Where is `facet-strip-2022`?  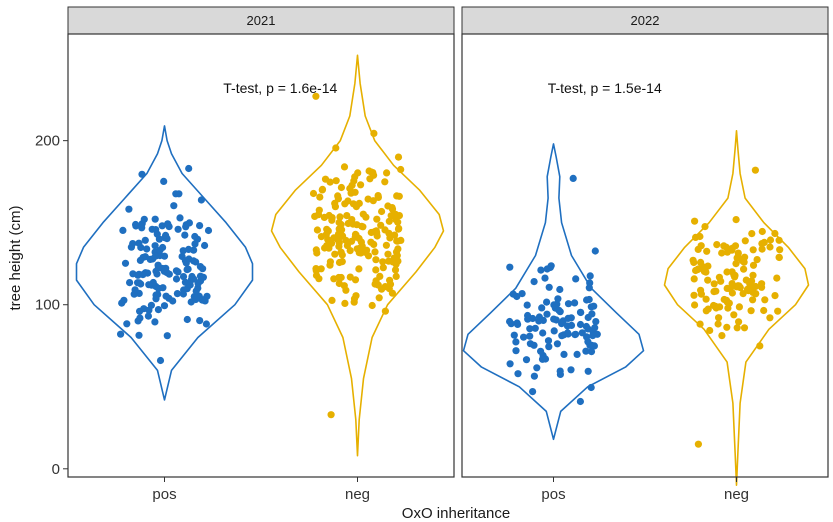 facet-strip-2022 is located at coordinates (645, 20).